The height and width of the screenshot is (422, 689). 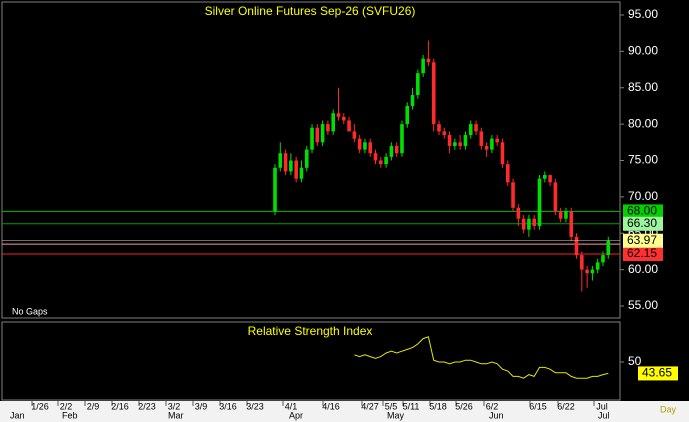 I want to click on x-tick-label: 1/26, so click(x=40, y=406).